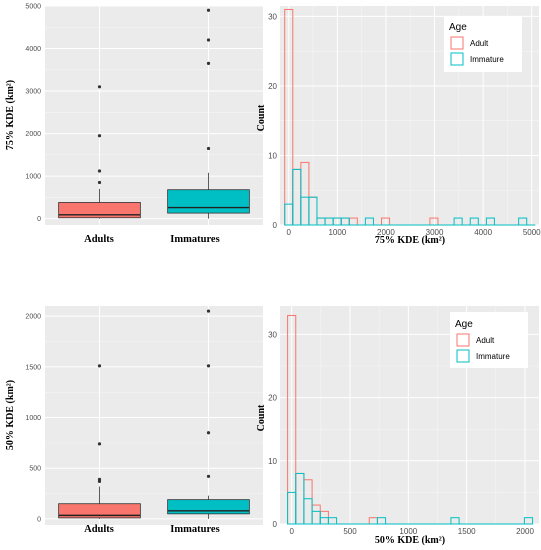  What do you see at coordinates (10, 415) in the screenshot?
I see `y-axis-label: 50% KDE (km²)` at bounding box center [10, 415].